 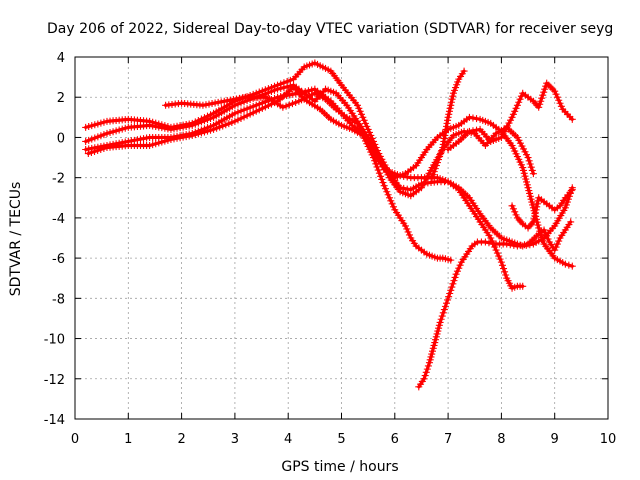 I want to click on x-tick-label: 5, so click(x=341, y=439).